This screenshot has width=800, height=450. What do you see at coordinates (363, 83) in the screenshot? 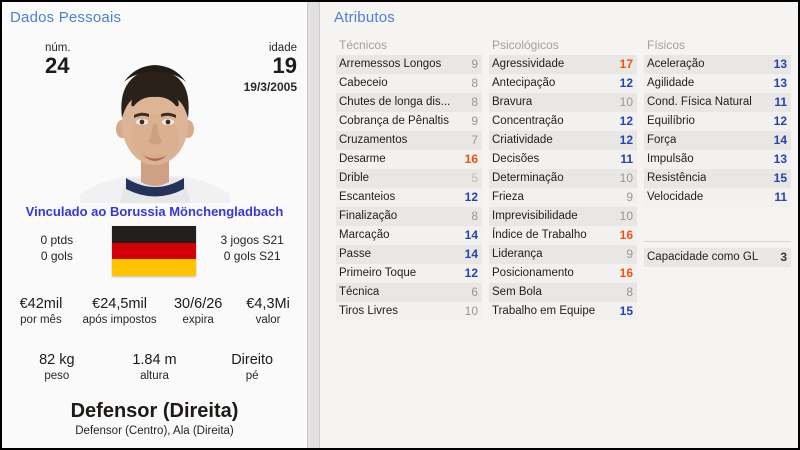
I see `attribute-label: Cabeceio` at bounding box center [363, 83].